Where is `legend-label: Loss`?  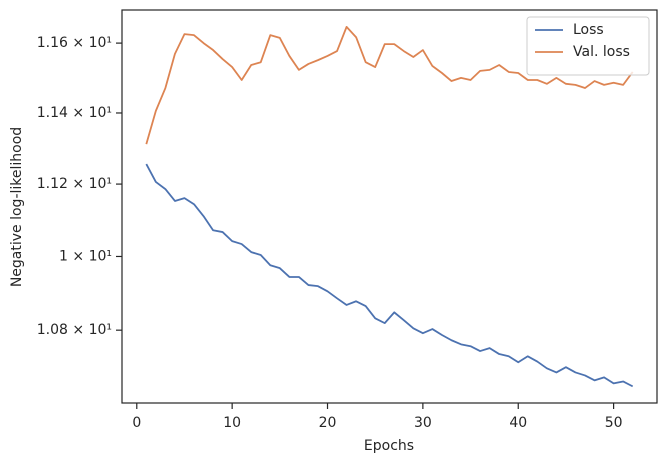
legend-label: Loss is located at coordinates (588, 30).